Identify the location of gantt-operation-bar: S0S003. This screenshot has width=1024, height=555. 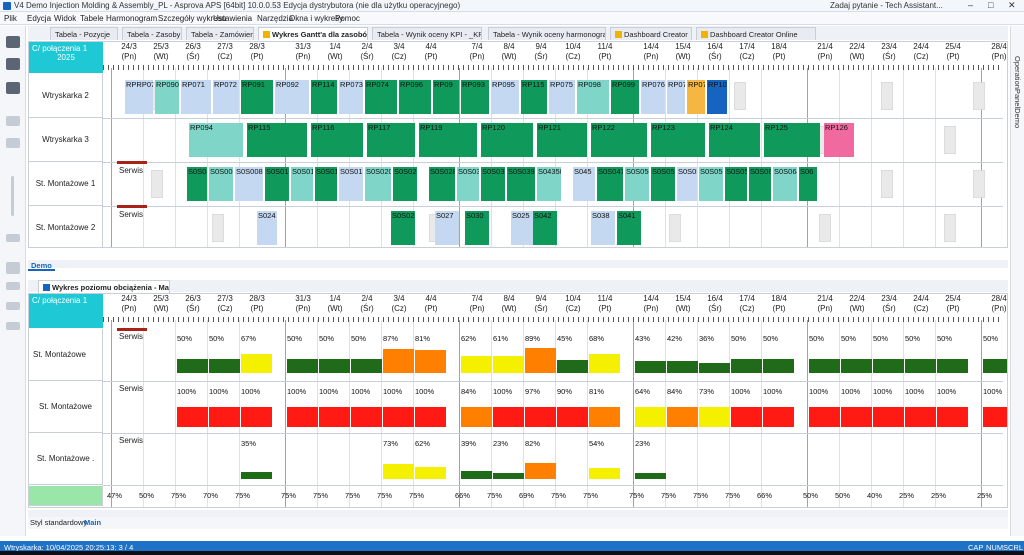
(197, 184).